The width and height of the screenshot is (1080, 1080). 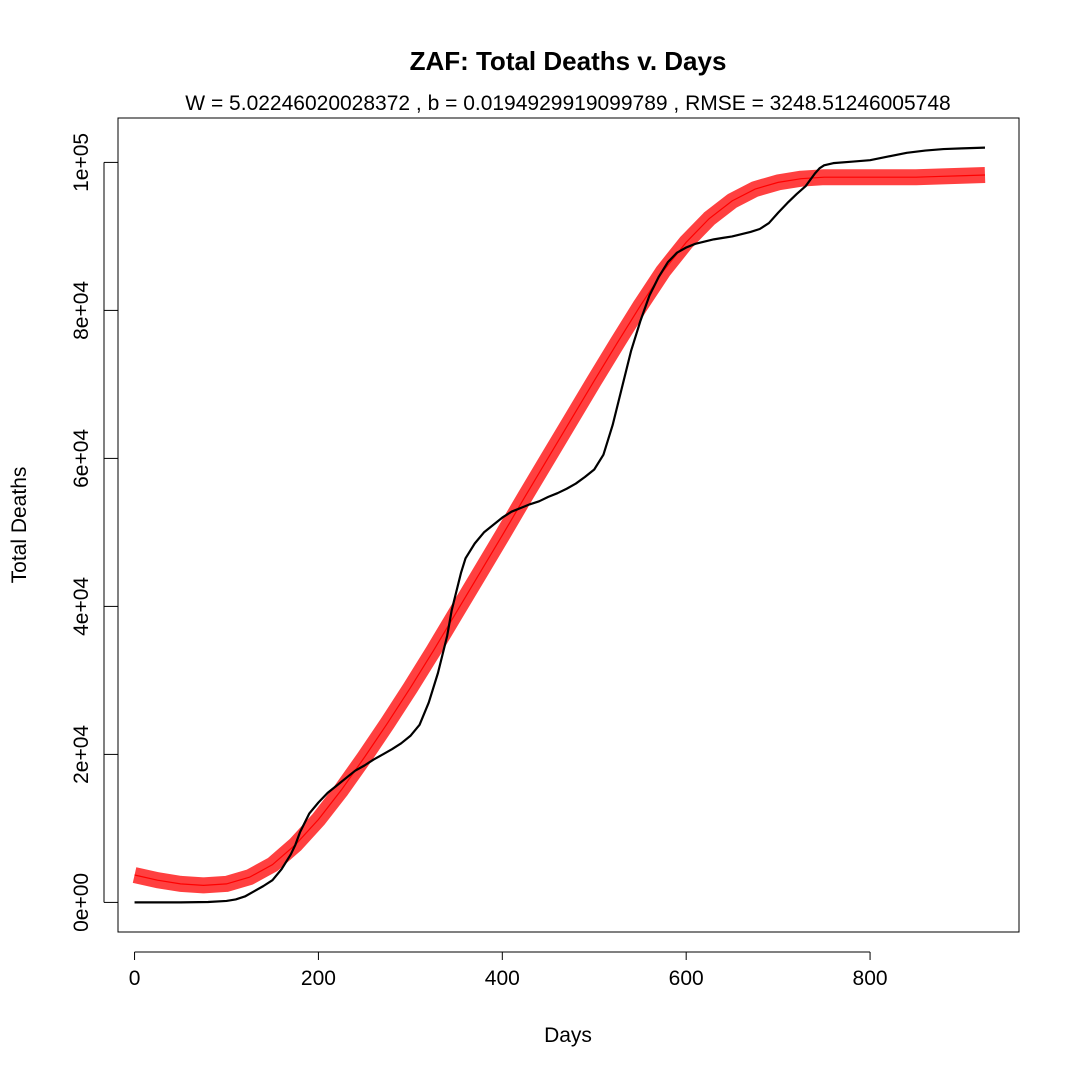 I want to click on x-tick-label: 600, so click(x=686, y=978).